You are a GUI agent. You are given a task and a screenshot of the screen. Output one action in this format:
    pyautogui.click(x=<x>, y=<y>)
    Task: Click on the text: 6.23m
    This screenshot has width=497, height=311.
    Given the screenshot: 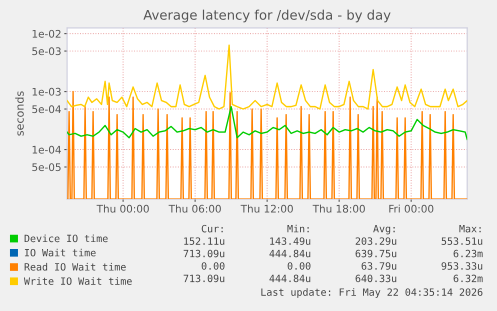 What is the action you would take?
    pyautogui.click(x=468, y=254)
    